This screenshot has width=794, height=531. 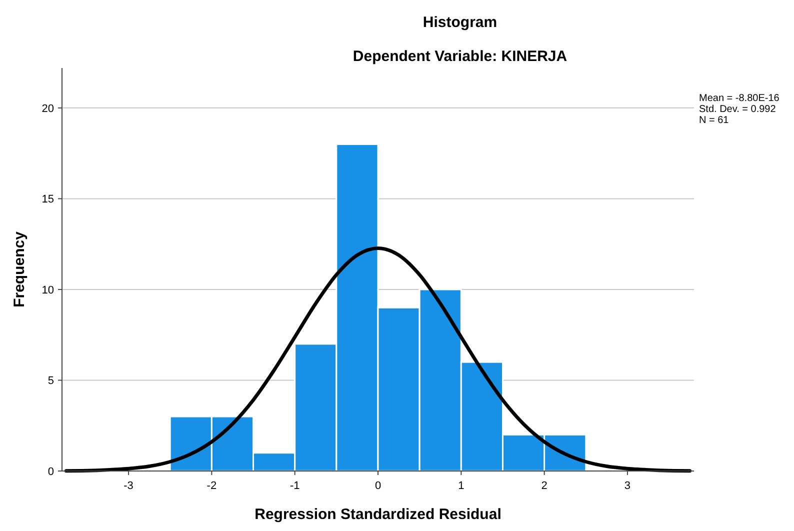 I want to click on y-axis-title: Frequency, so click(x=19, y=269).